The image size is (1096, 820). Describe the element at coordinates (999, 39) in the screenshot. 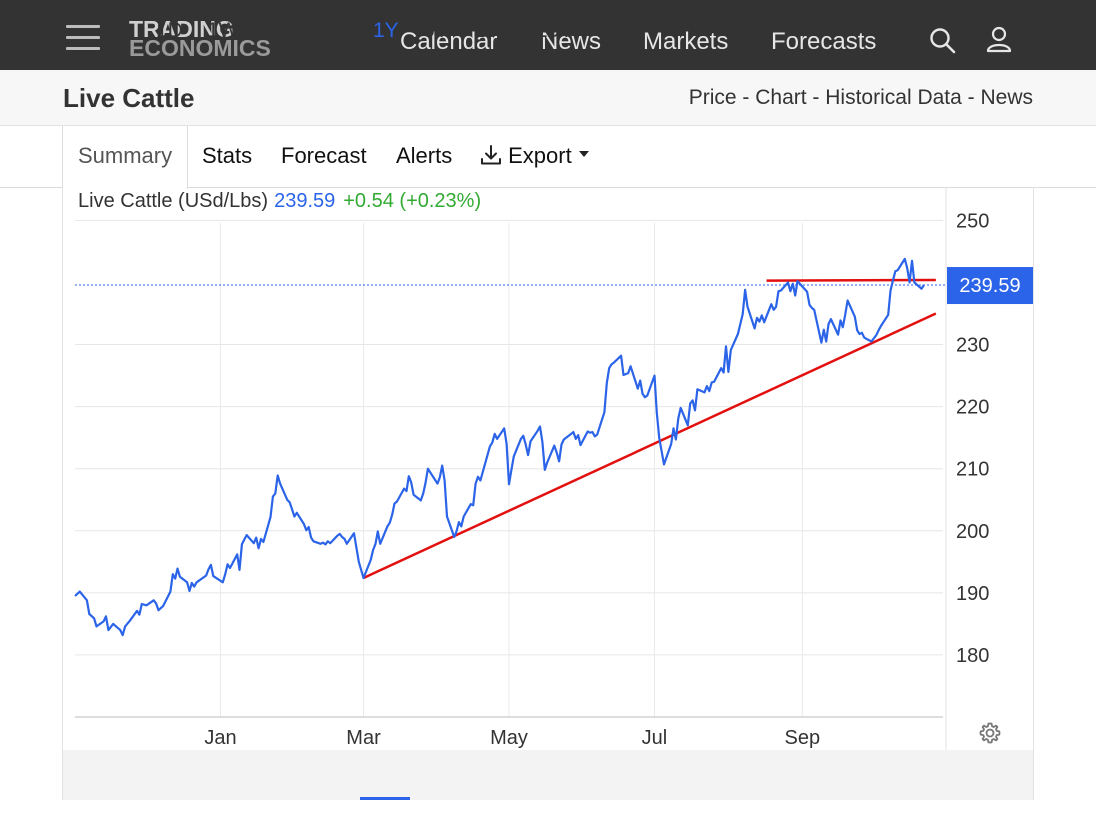

I see `user-icon` at that location.